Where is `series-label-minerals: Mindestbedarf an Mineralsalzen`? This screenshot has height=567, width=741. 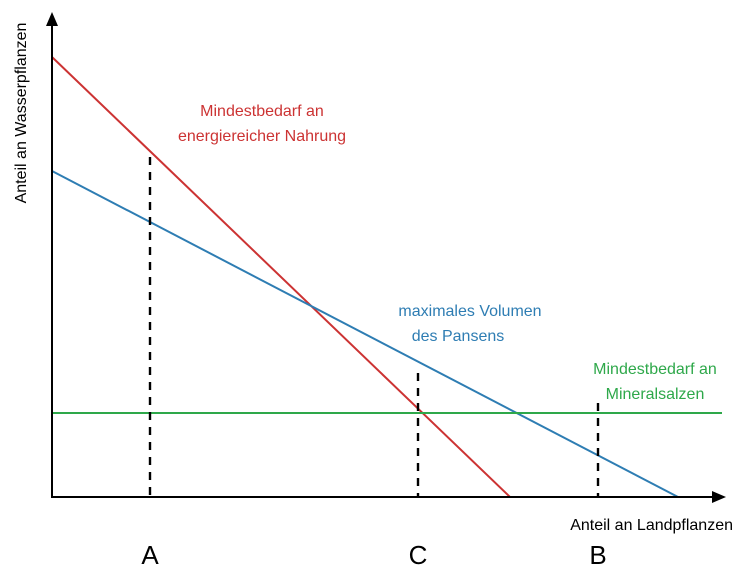
series-label-minerals: Mindestbedarf an Mineralsalzen is located at coordinates (655, 382).